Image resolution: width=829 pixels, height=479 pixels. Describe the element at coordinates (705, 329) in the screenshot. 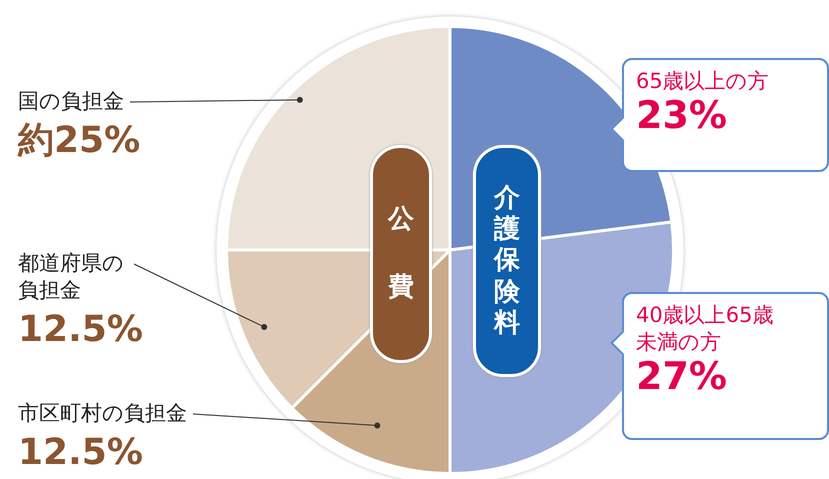

I see `slice-label: 40歳以上65歳未満の方` at that location.